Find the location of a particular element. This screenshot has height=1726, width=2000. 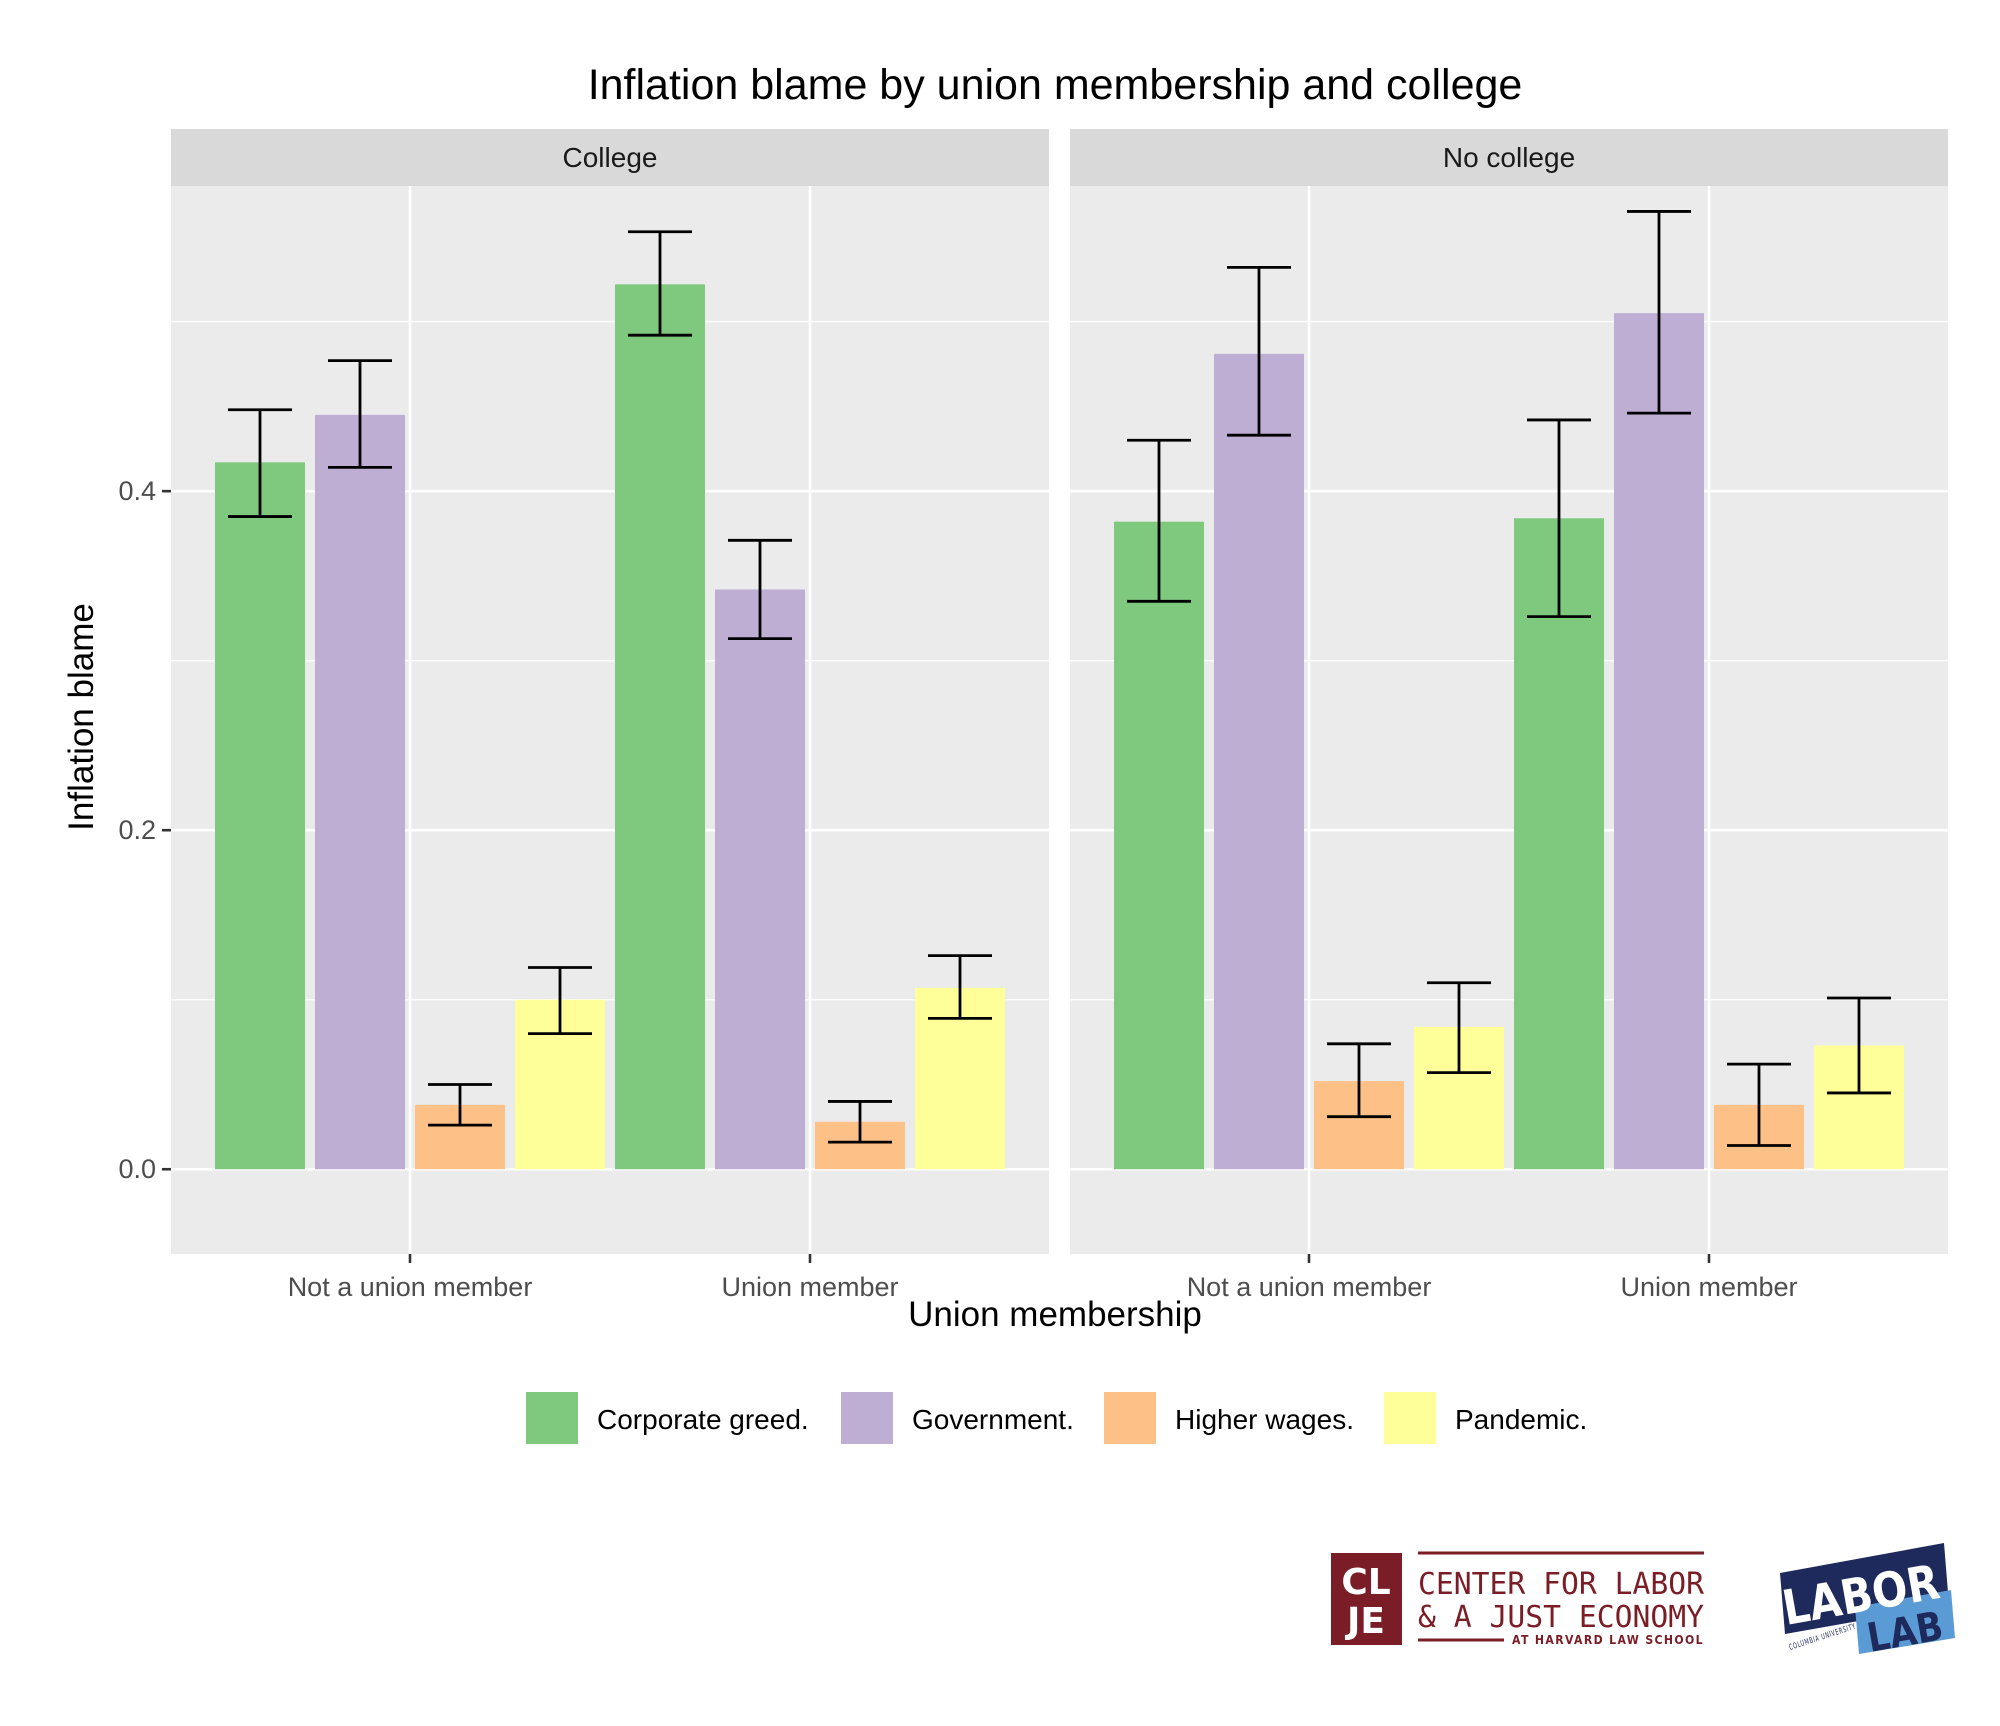

facet-strip-label: No college is located at coordinates (1509, 157).